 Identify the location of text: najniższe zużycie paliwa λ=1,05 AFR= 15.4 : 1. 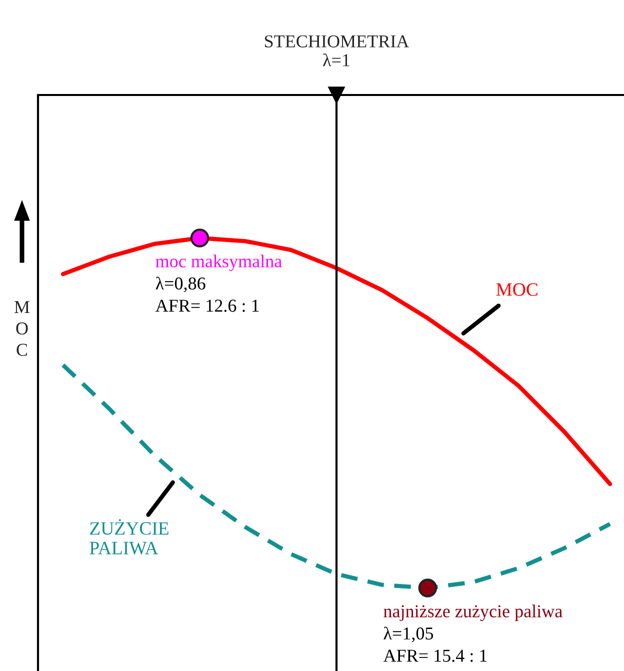
(472, 633).